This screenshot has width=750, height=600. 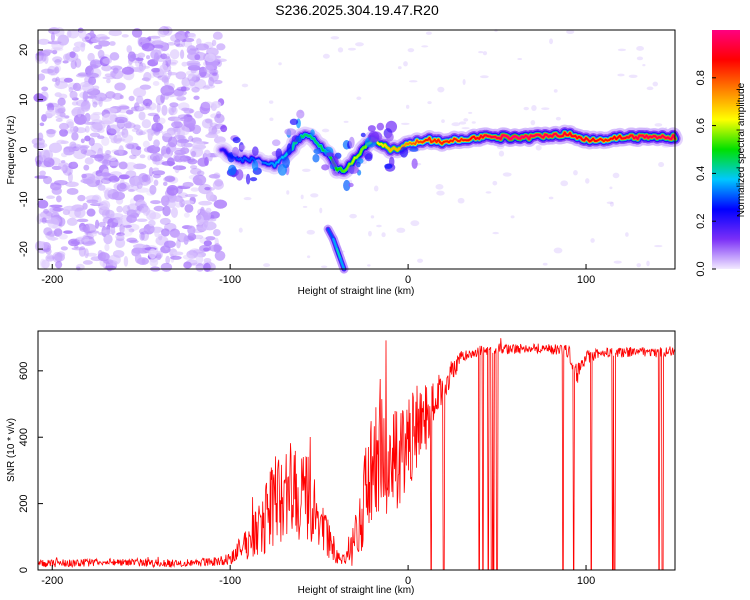 What do you see at coordinates (230, 581) in the screenshot?
I see `snr-xtick-label: -100` at bounding box center [230, 581].